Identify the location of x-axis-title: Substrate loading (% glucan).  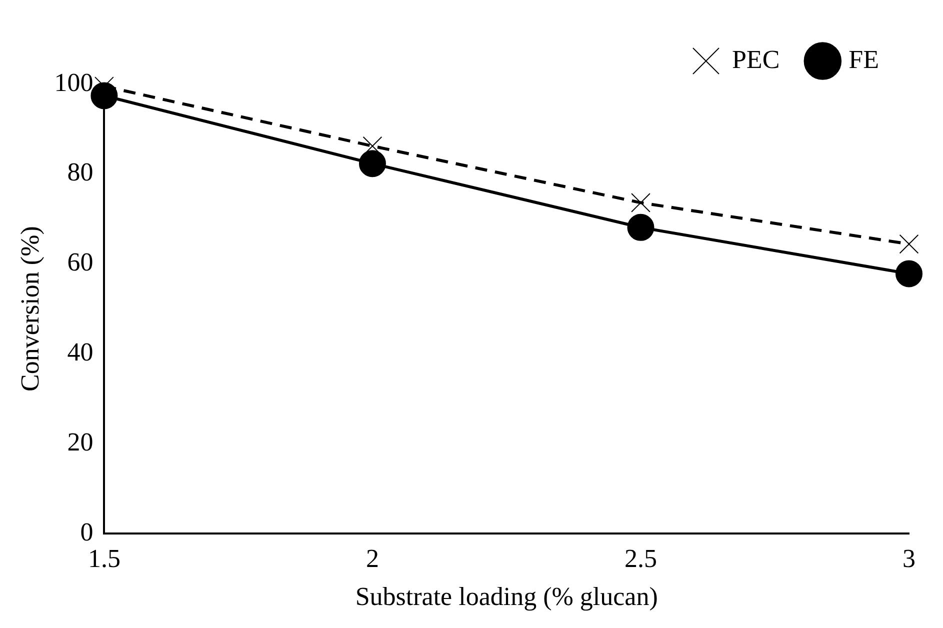
(506, 597).